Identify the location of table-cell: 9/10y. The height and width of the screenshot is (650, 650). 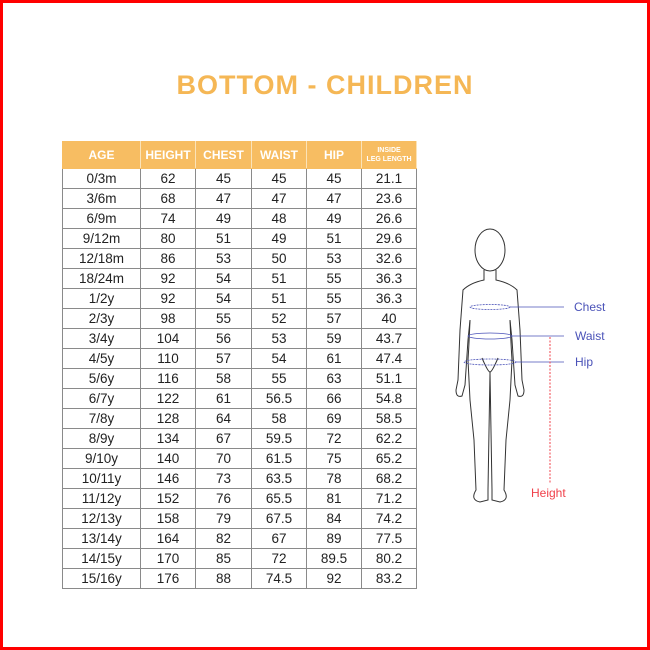
(101, 458).